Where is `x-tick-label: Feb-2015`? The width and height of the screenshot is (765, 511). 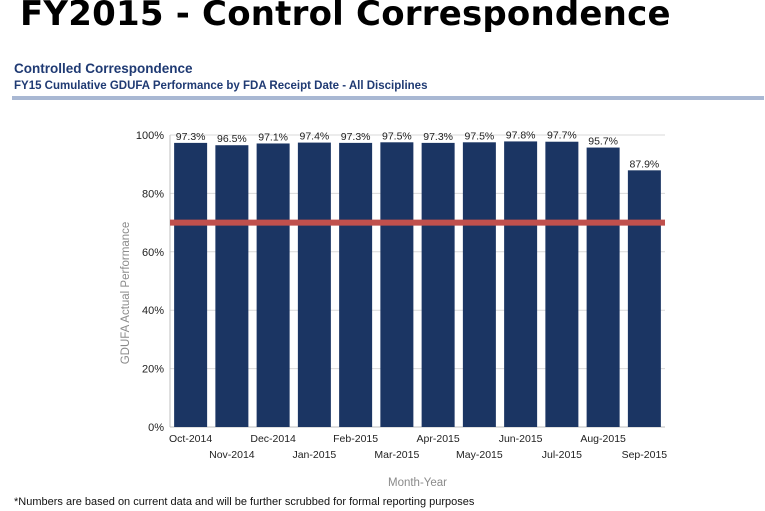
x-tick-label: Feb-2015 is located at coordinates (355, 439).